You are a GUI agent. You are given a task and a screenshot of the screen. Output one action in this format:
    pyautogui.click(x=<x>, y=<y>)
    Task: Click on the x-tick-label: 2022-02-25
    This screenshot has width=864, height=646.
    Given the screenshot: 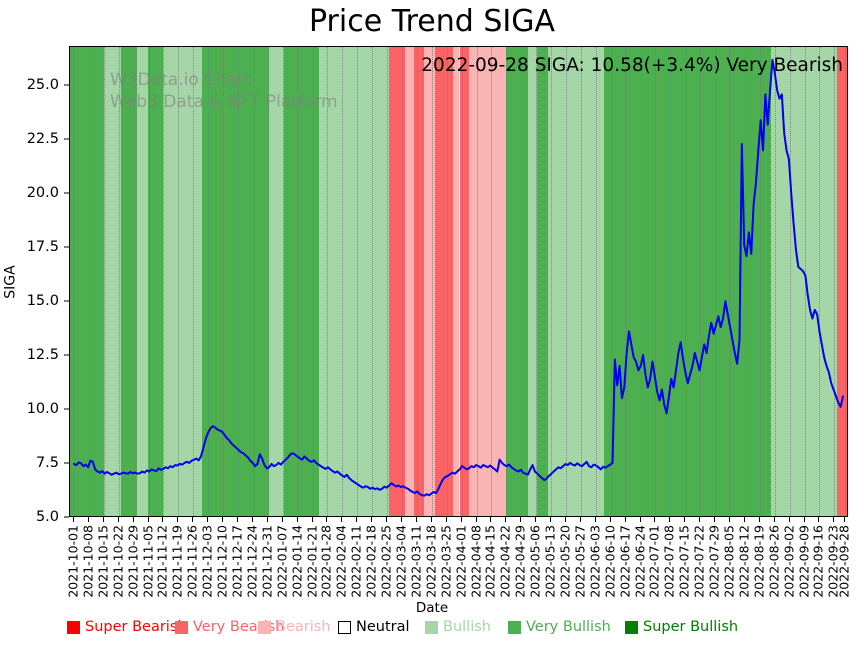 What is the action you would take?
    pyautogui.click(x=386, y=561)
    